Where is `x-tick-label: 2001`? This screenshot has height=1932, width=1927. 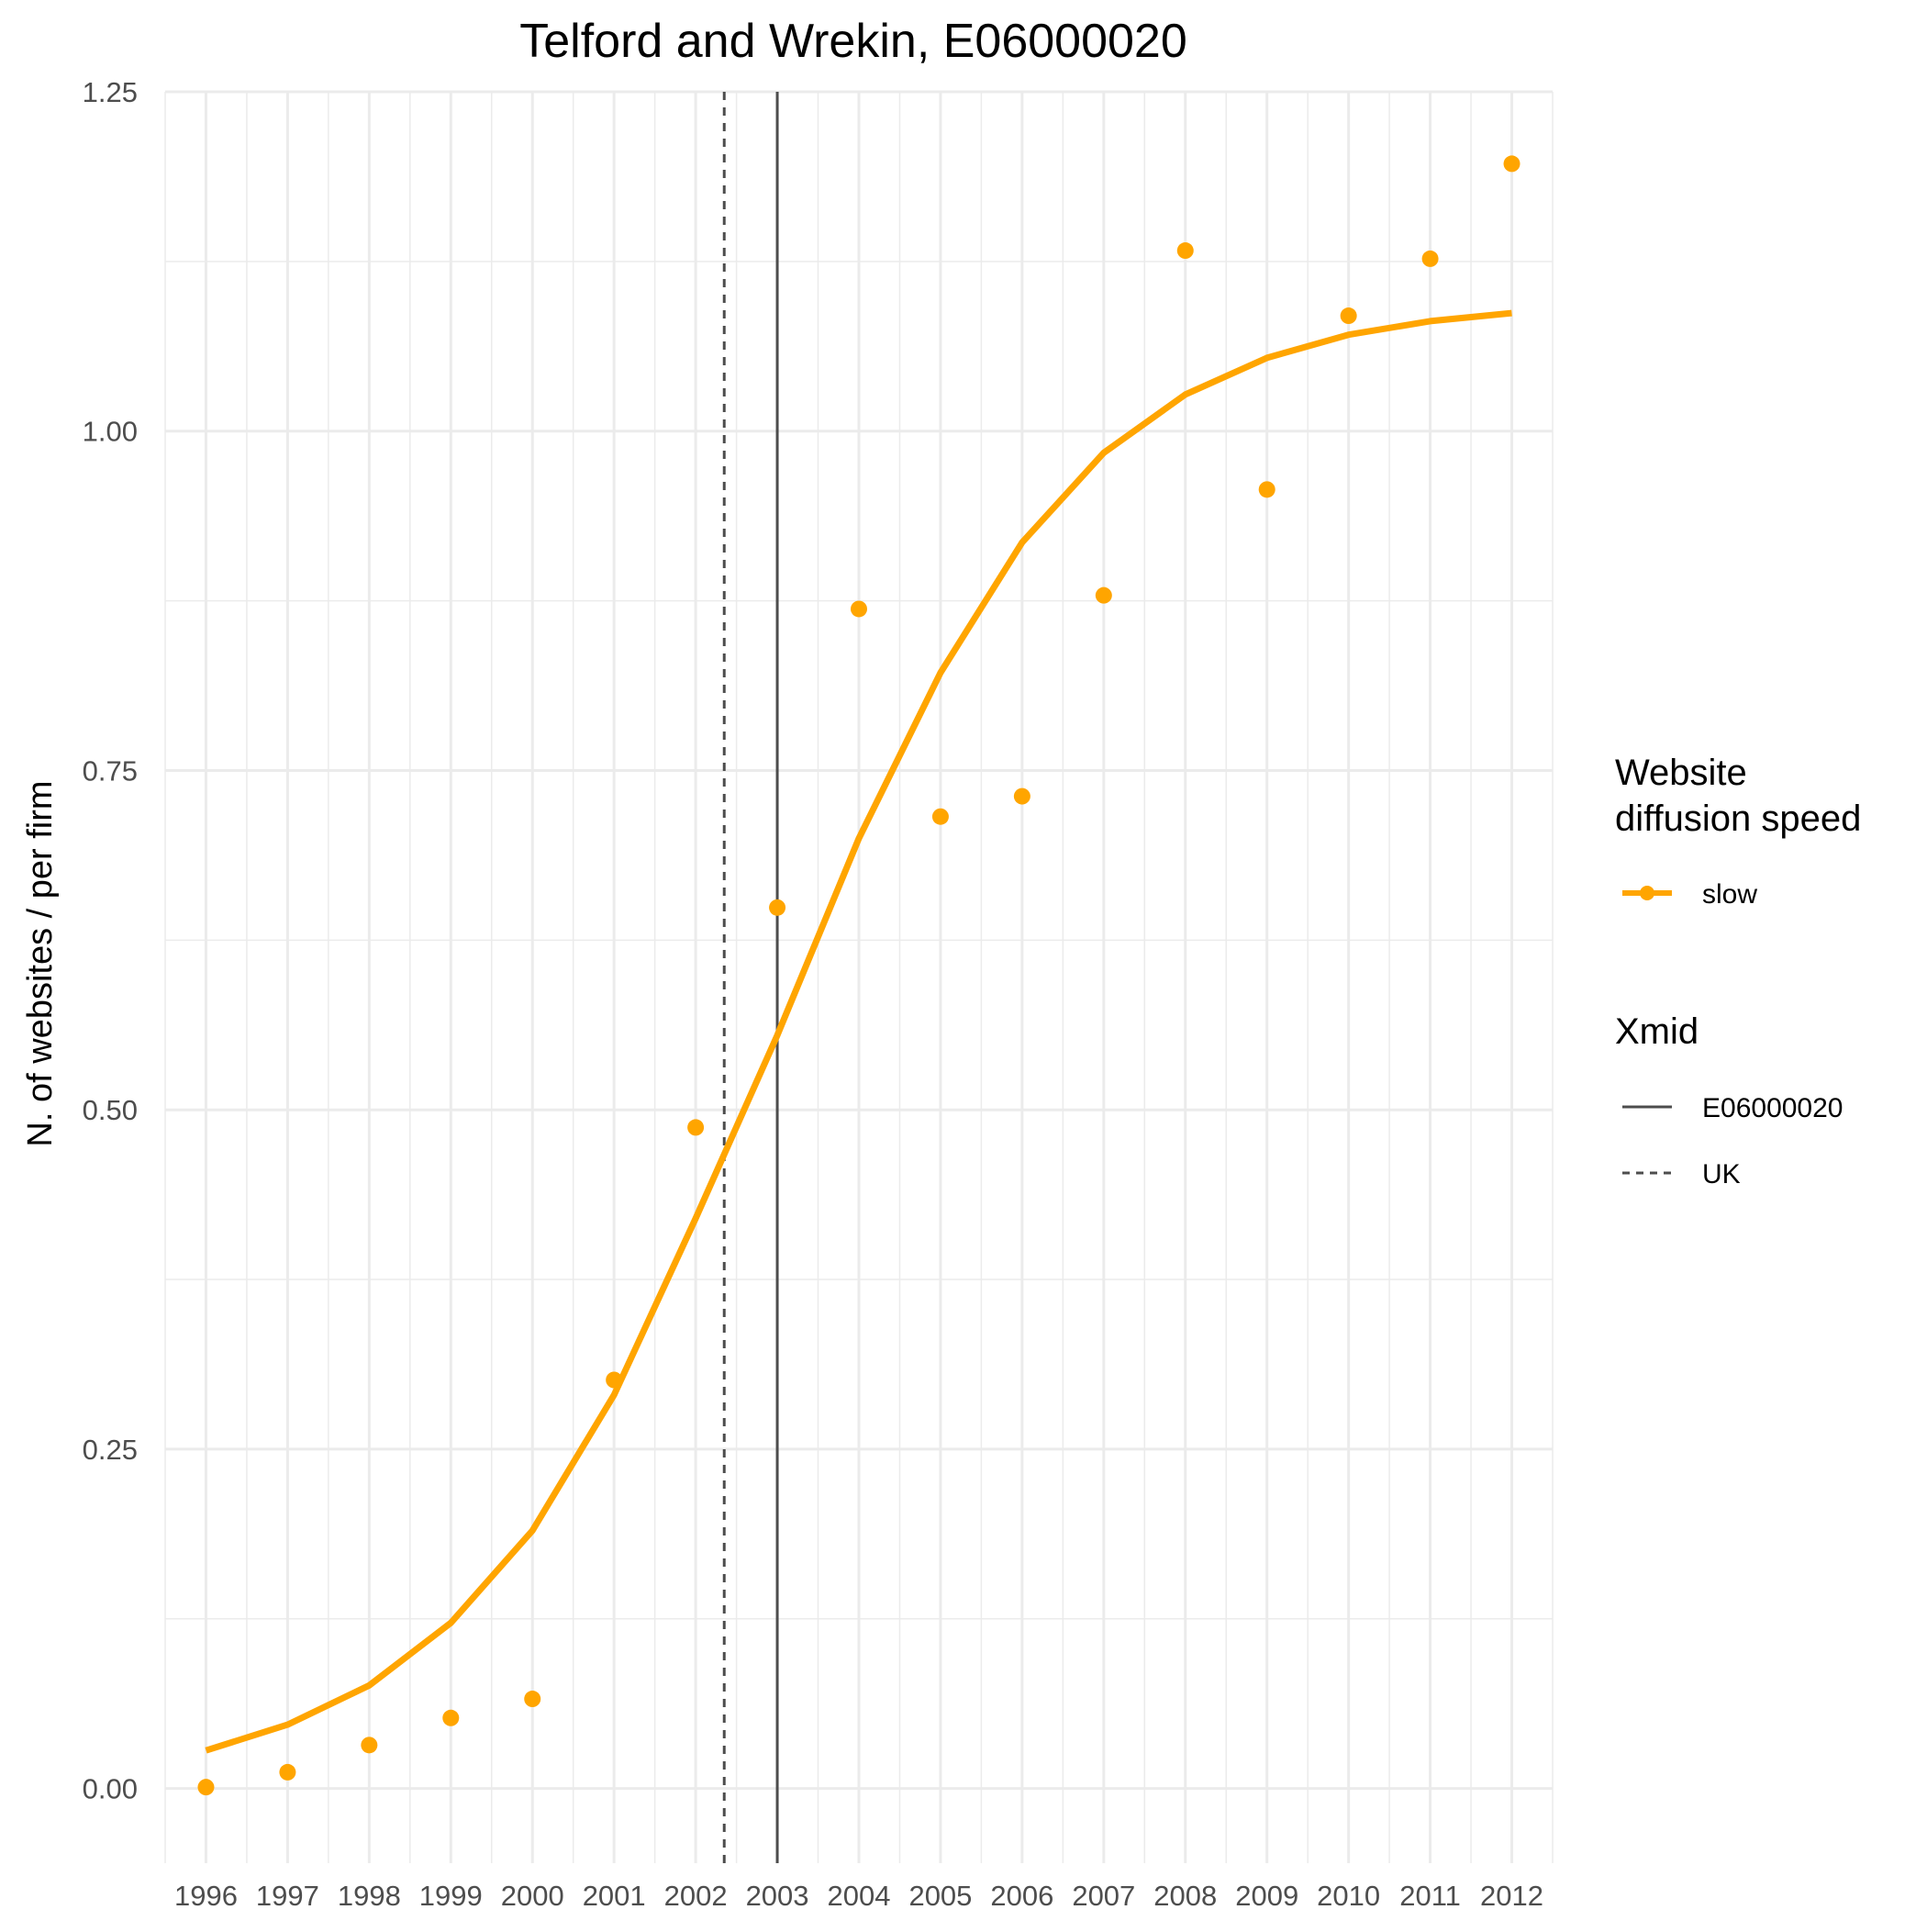
x-tick-label: 2001 is located at coordinates (614, 1896).